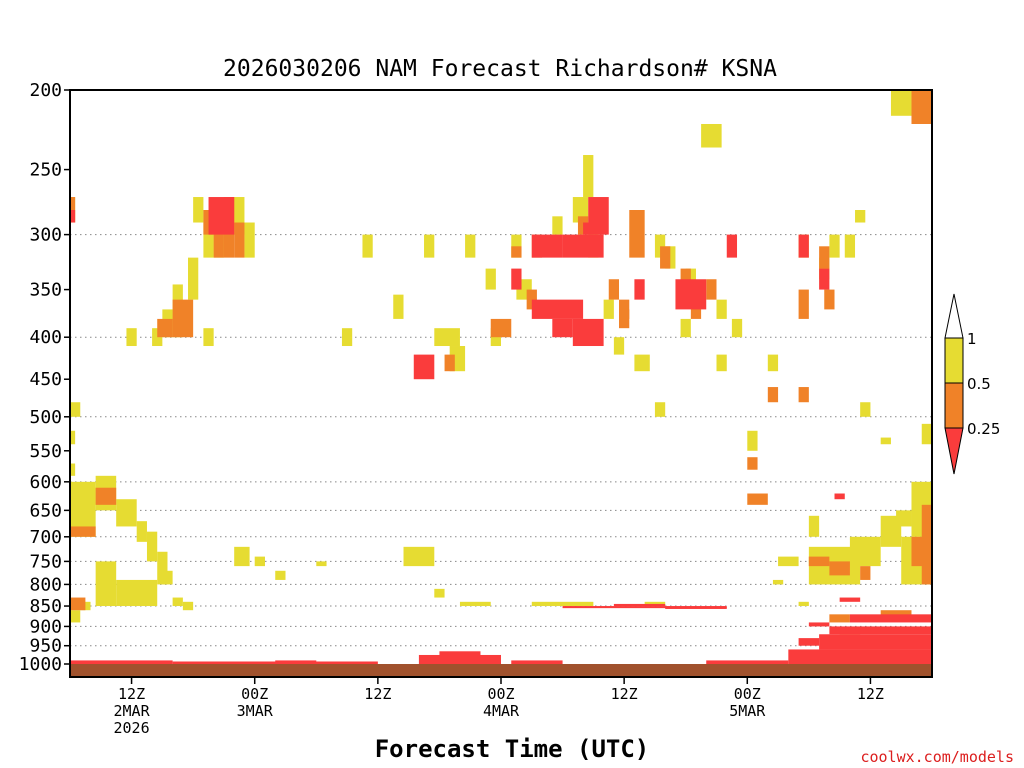 This screenshot has width=1024, height=768. Describe the element at coordinates (501, 711) in the screenshot. I see `x-tick-label: 4MAR` at that location.